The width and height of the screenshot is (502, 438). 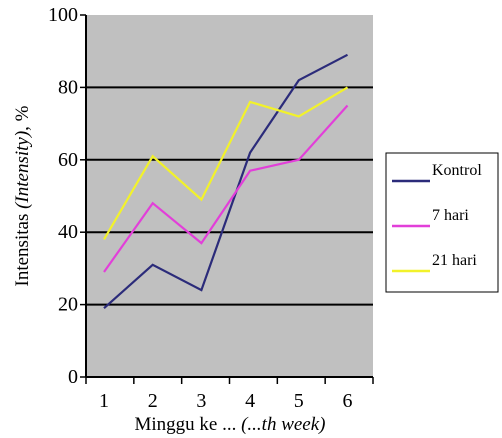 I want to click on x-tick-label: 4, so click(x=250, y=401).